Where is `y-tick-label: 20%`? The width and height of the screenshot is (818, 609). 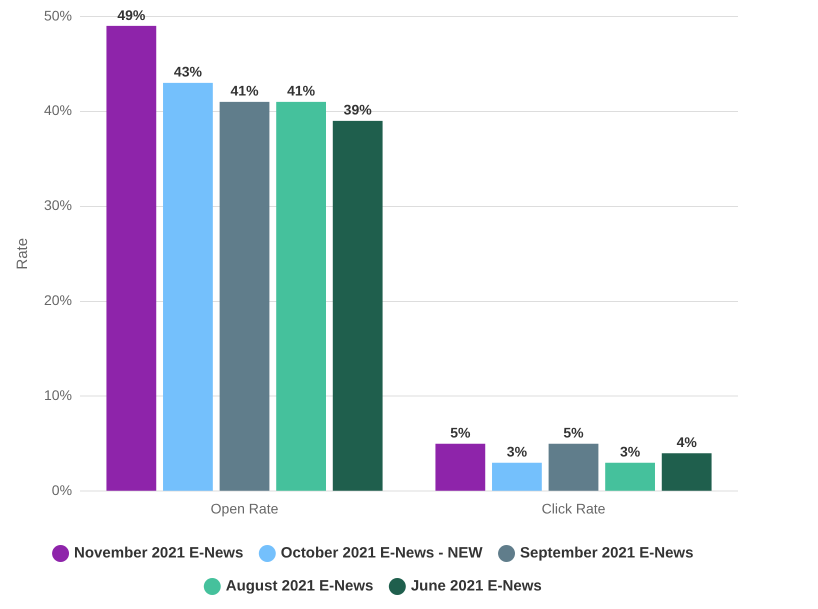
y-tick-label: 20% is located at coordinates (58, 300).